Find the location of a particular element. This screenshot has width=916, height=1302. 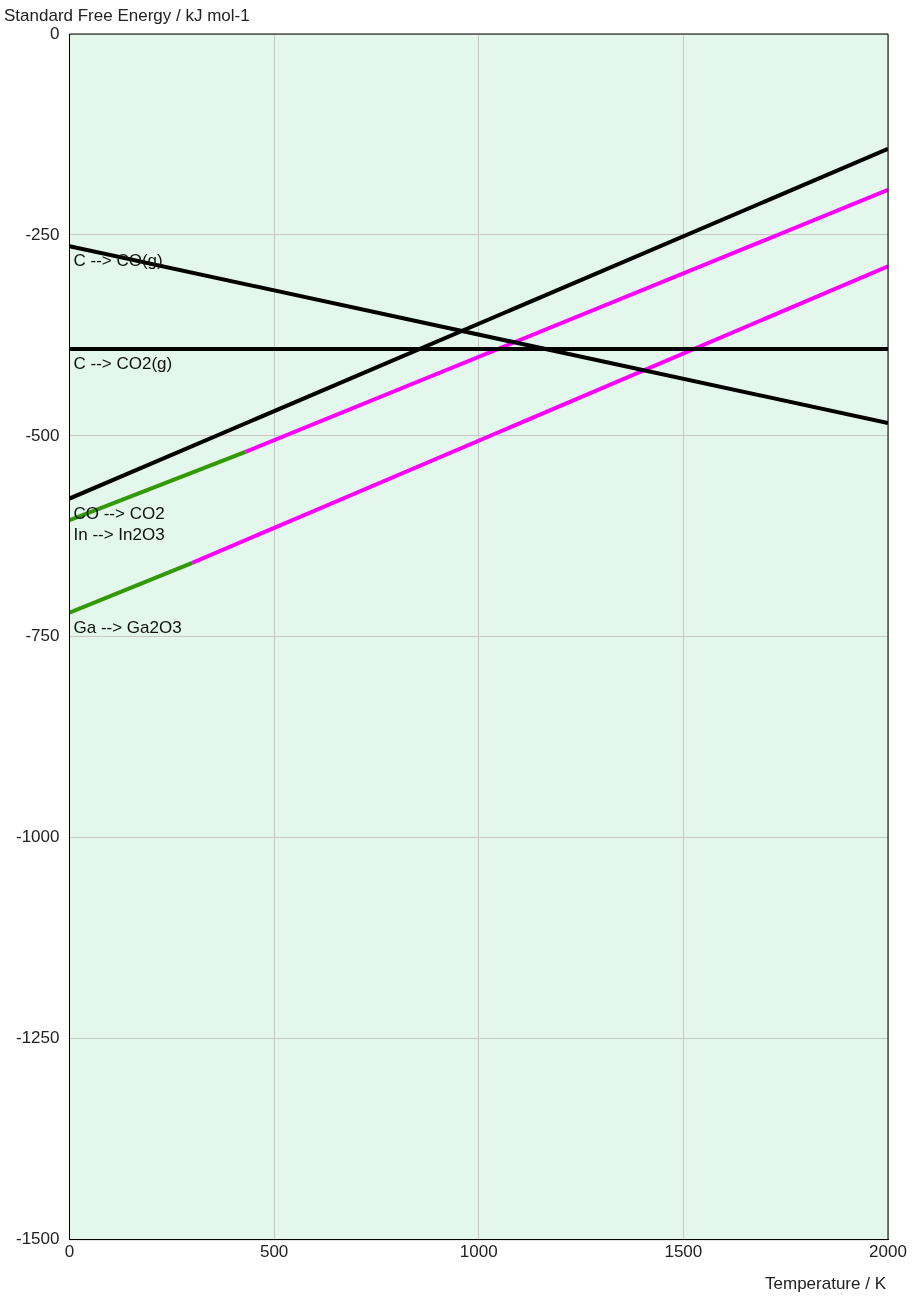

y-axis-title: Standard Free Energy / kJ mol-1 is located at coordinates (127, 16).